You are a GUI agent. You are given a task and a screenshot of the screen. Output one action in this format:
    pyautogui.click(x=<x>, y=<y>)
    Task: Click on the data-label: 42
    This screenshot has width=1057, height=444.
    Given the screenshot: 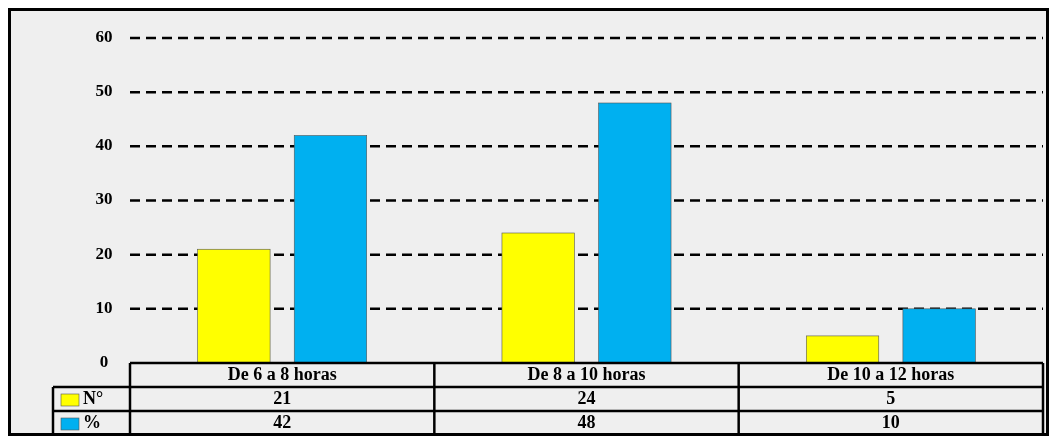 What is the action you would take?
    pyautogui.click(x=282, y=422)
    